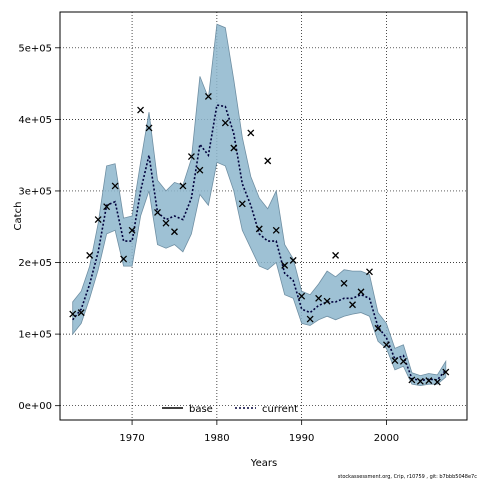 This screenshot has width=480, height=480. Describe the element at coordinates (263, 463) in the screenshot. I see `x-axis-title: Years` at that location.